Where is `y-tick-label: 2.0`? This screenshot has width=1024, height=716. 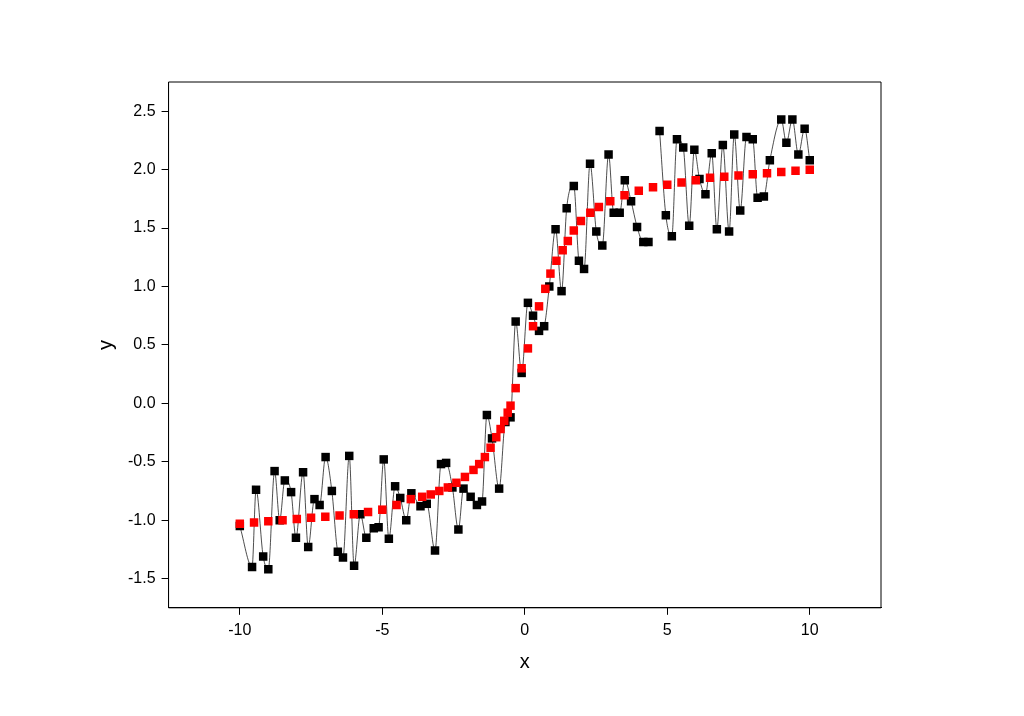
y-tick-label: 2.0 is located at coordinates (144, 169).